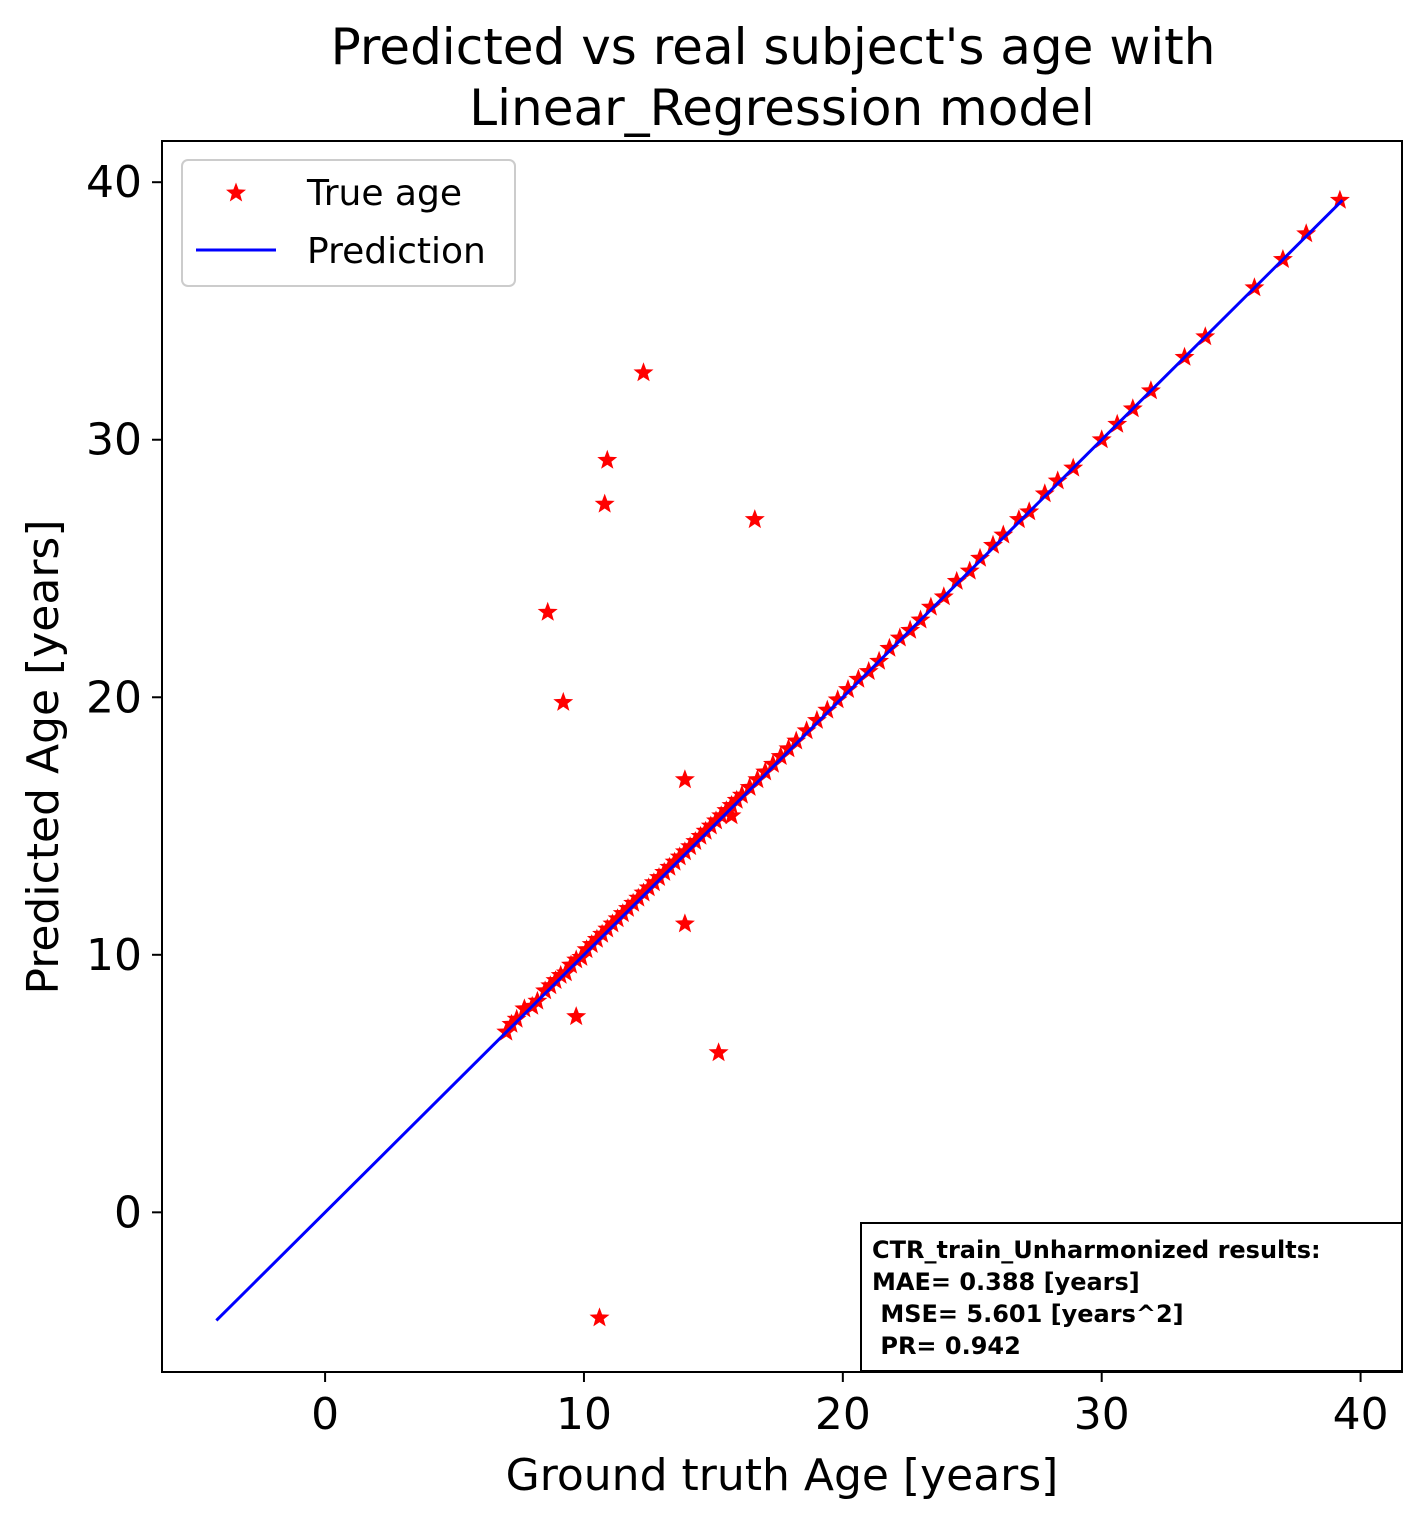  What do you see at coordinates (128, 1212) in the screenshot?
I see `y-tick-label: 0` at bounding box center [128, 1212].